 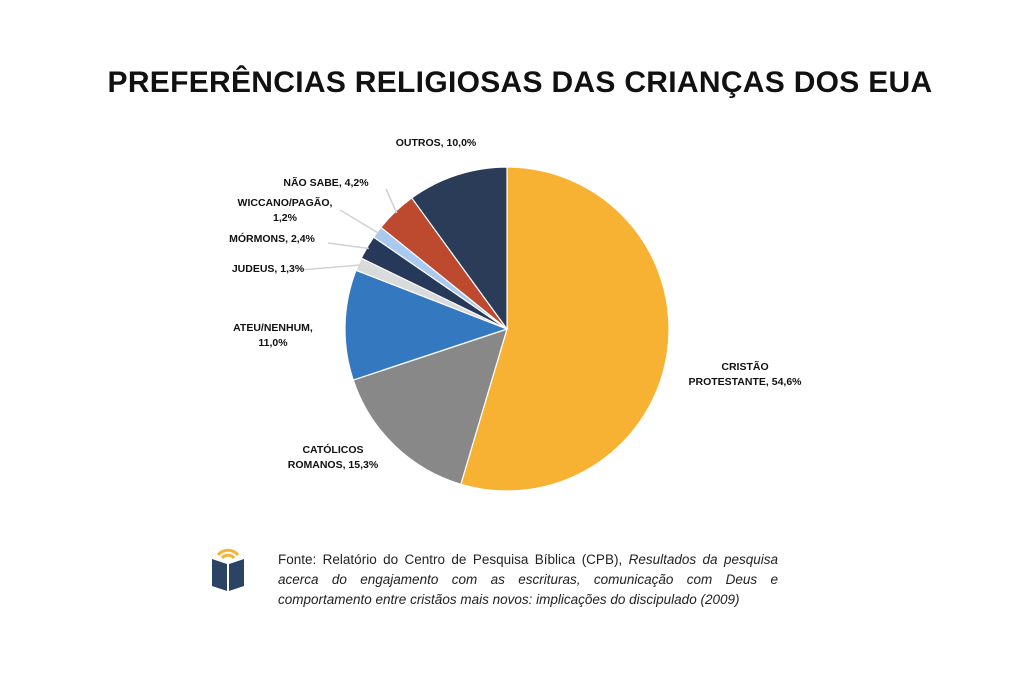 I want to click on book-wifi-icon, so click(x=228, y=570).